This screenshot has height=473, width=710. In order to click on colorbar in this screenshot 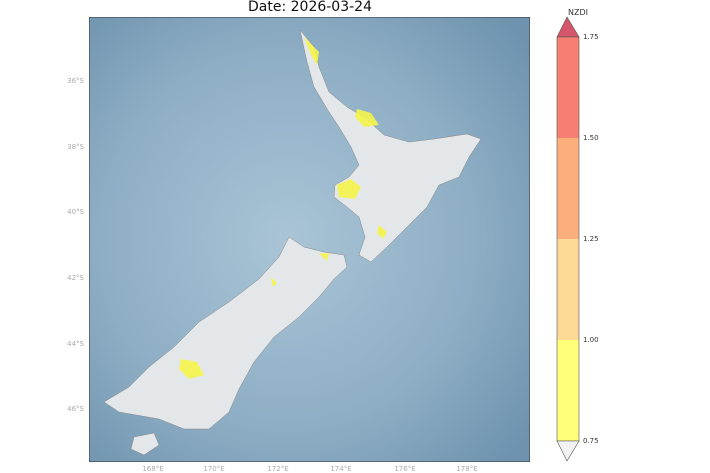, I will do `click(568, 239)`.